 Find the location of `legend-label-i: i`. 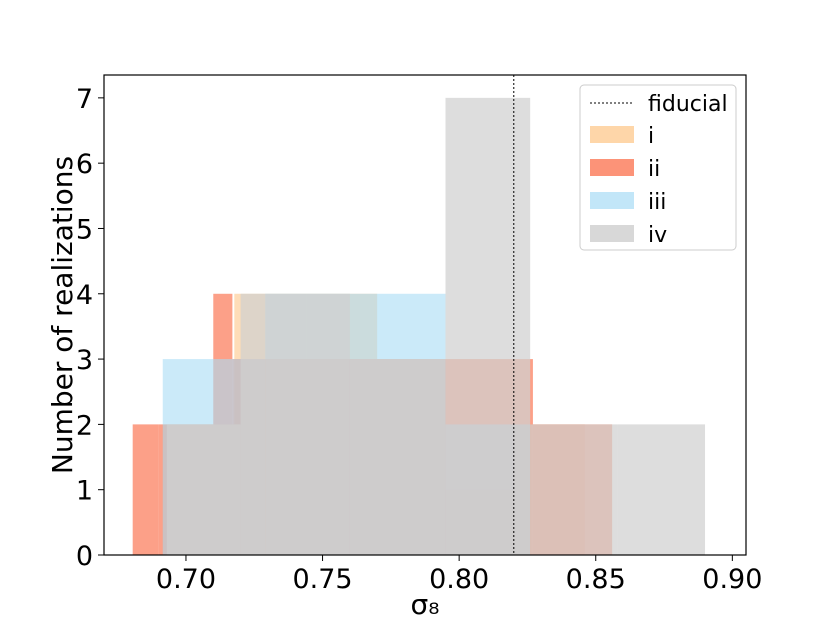

legend-label-i: i is located at coordinates (651, 136).